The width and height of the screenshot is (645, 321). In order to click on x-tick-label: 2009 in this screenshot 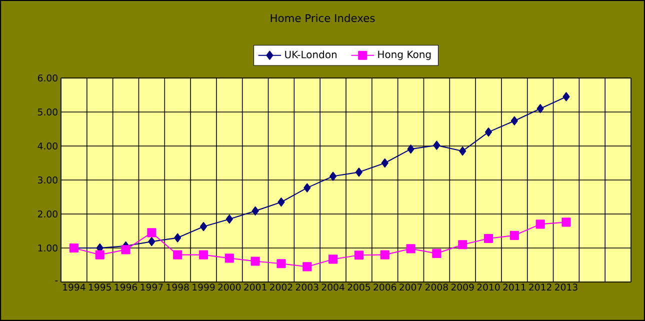, I will do `click(462, 287)`.